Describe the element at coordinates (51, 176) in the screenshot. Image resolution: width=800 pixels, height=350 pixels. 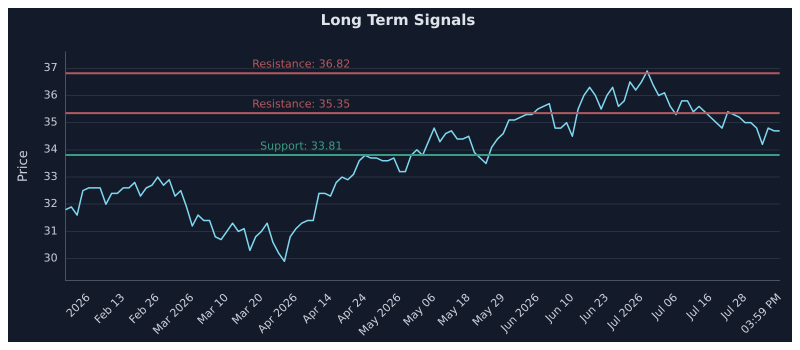
I see `y-tick-label: 33` at that location.